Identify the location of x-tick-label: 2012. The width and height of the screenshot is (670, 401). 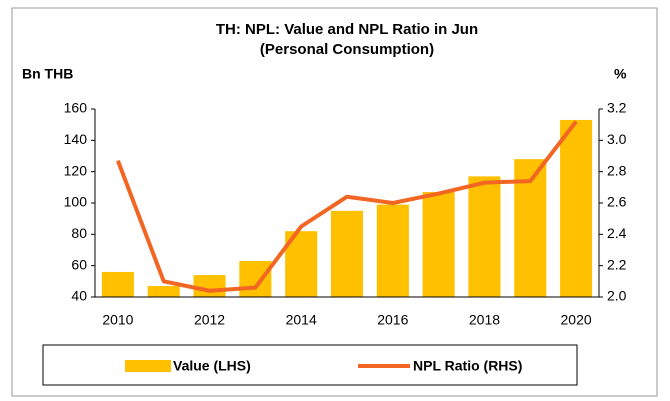
(209, 320).